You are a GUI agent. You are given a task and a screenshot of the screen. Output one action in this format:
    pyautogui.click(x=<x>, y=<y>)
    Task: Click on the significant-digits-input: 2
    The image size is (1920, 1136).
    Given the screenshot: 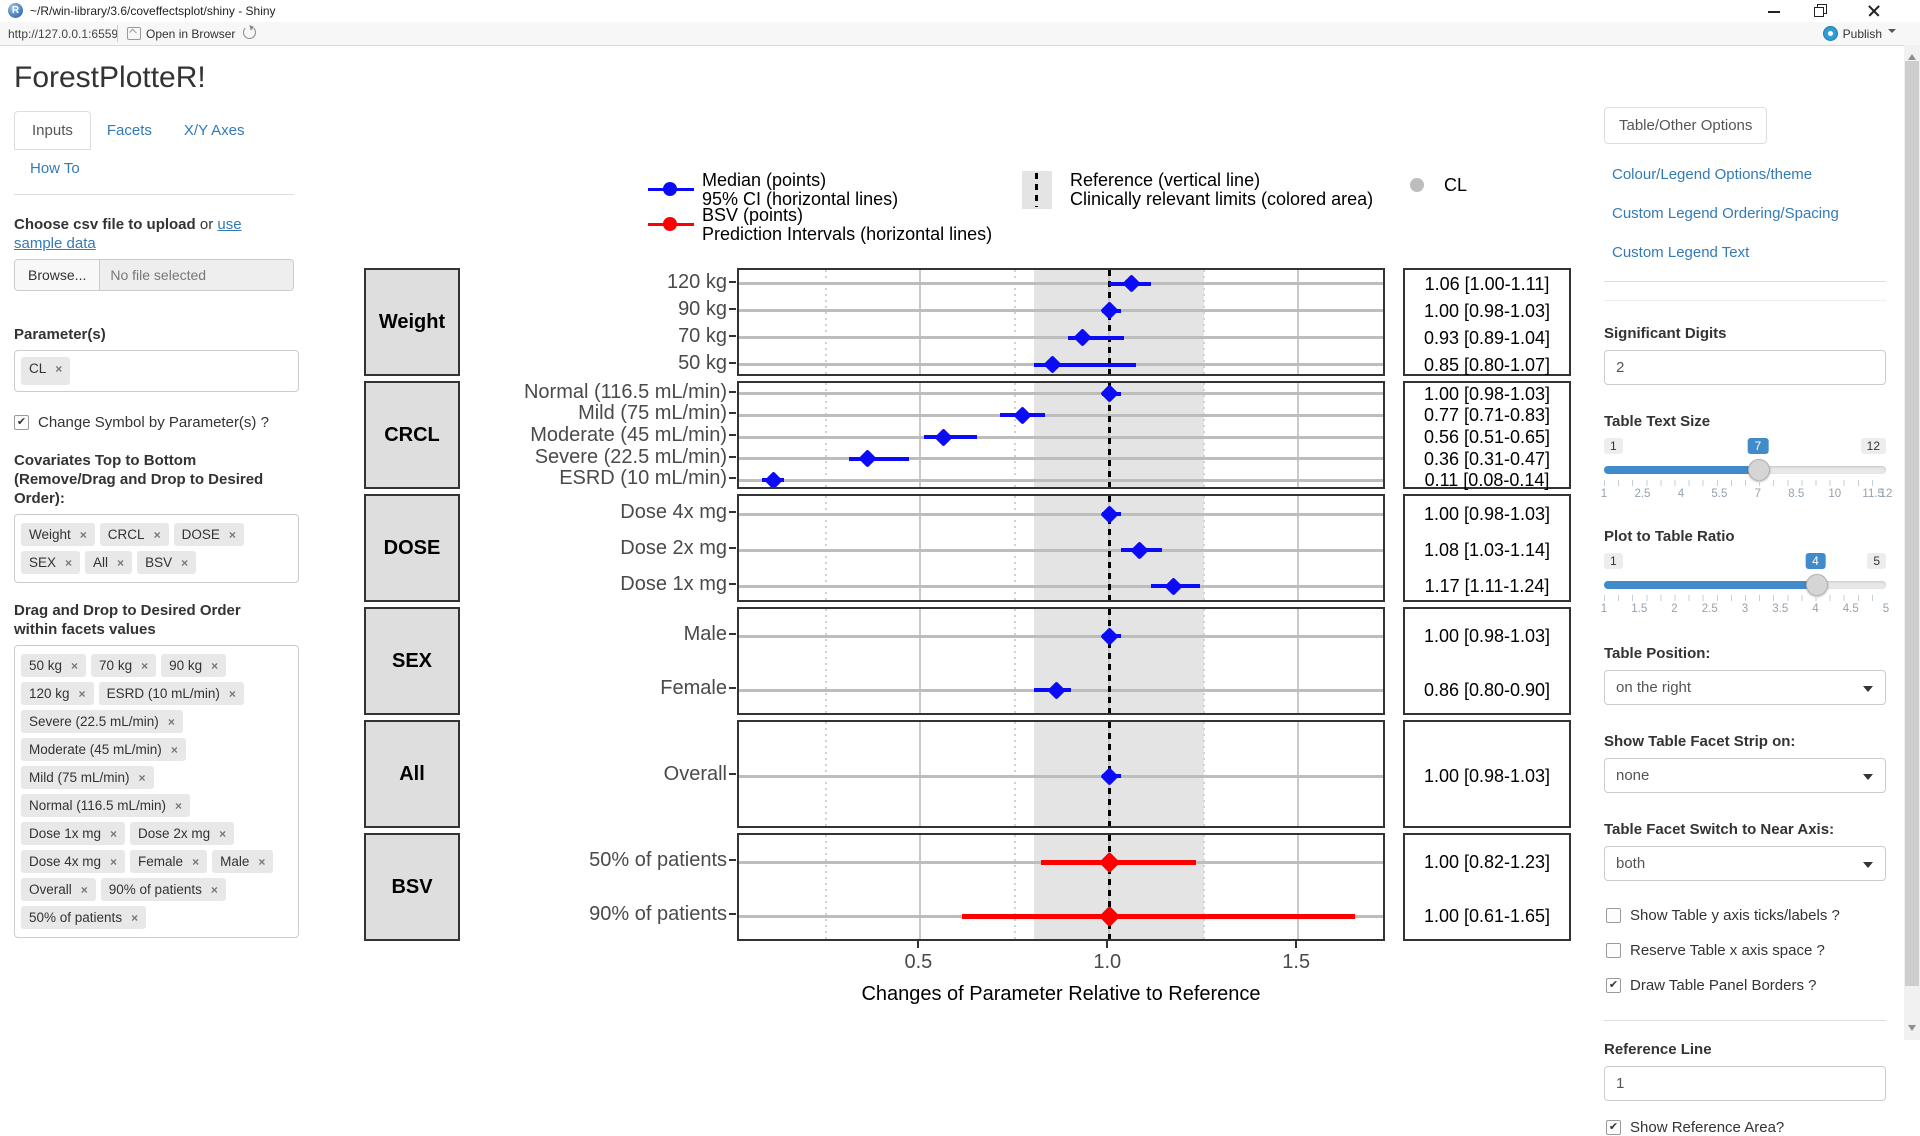 What is the action you would take?
    pyautogui.click(x=1745, y=367)
    